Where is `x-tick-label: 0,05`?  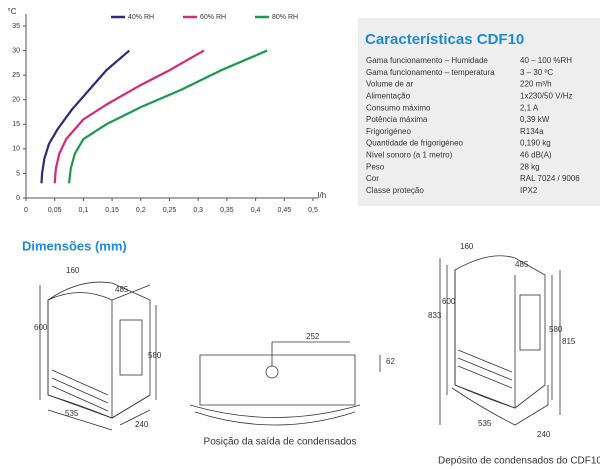
x-tick-label: 0,05 is located at coordinates (55, 210).